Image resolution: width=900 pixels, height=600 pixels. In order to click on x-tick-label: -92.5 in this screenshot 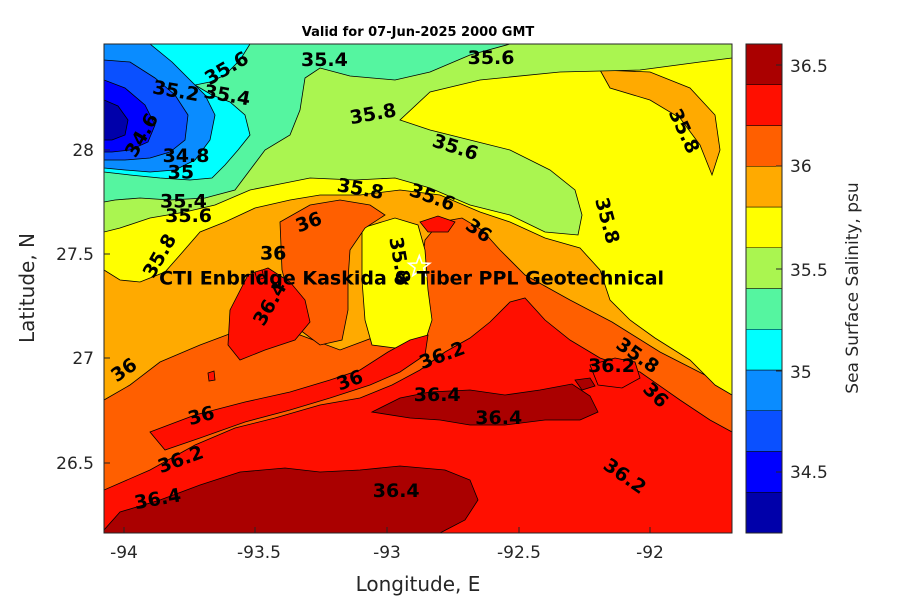, I will do `click(519, 553)`.